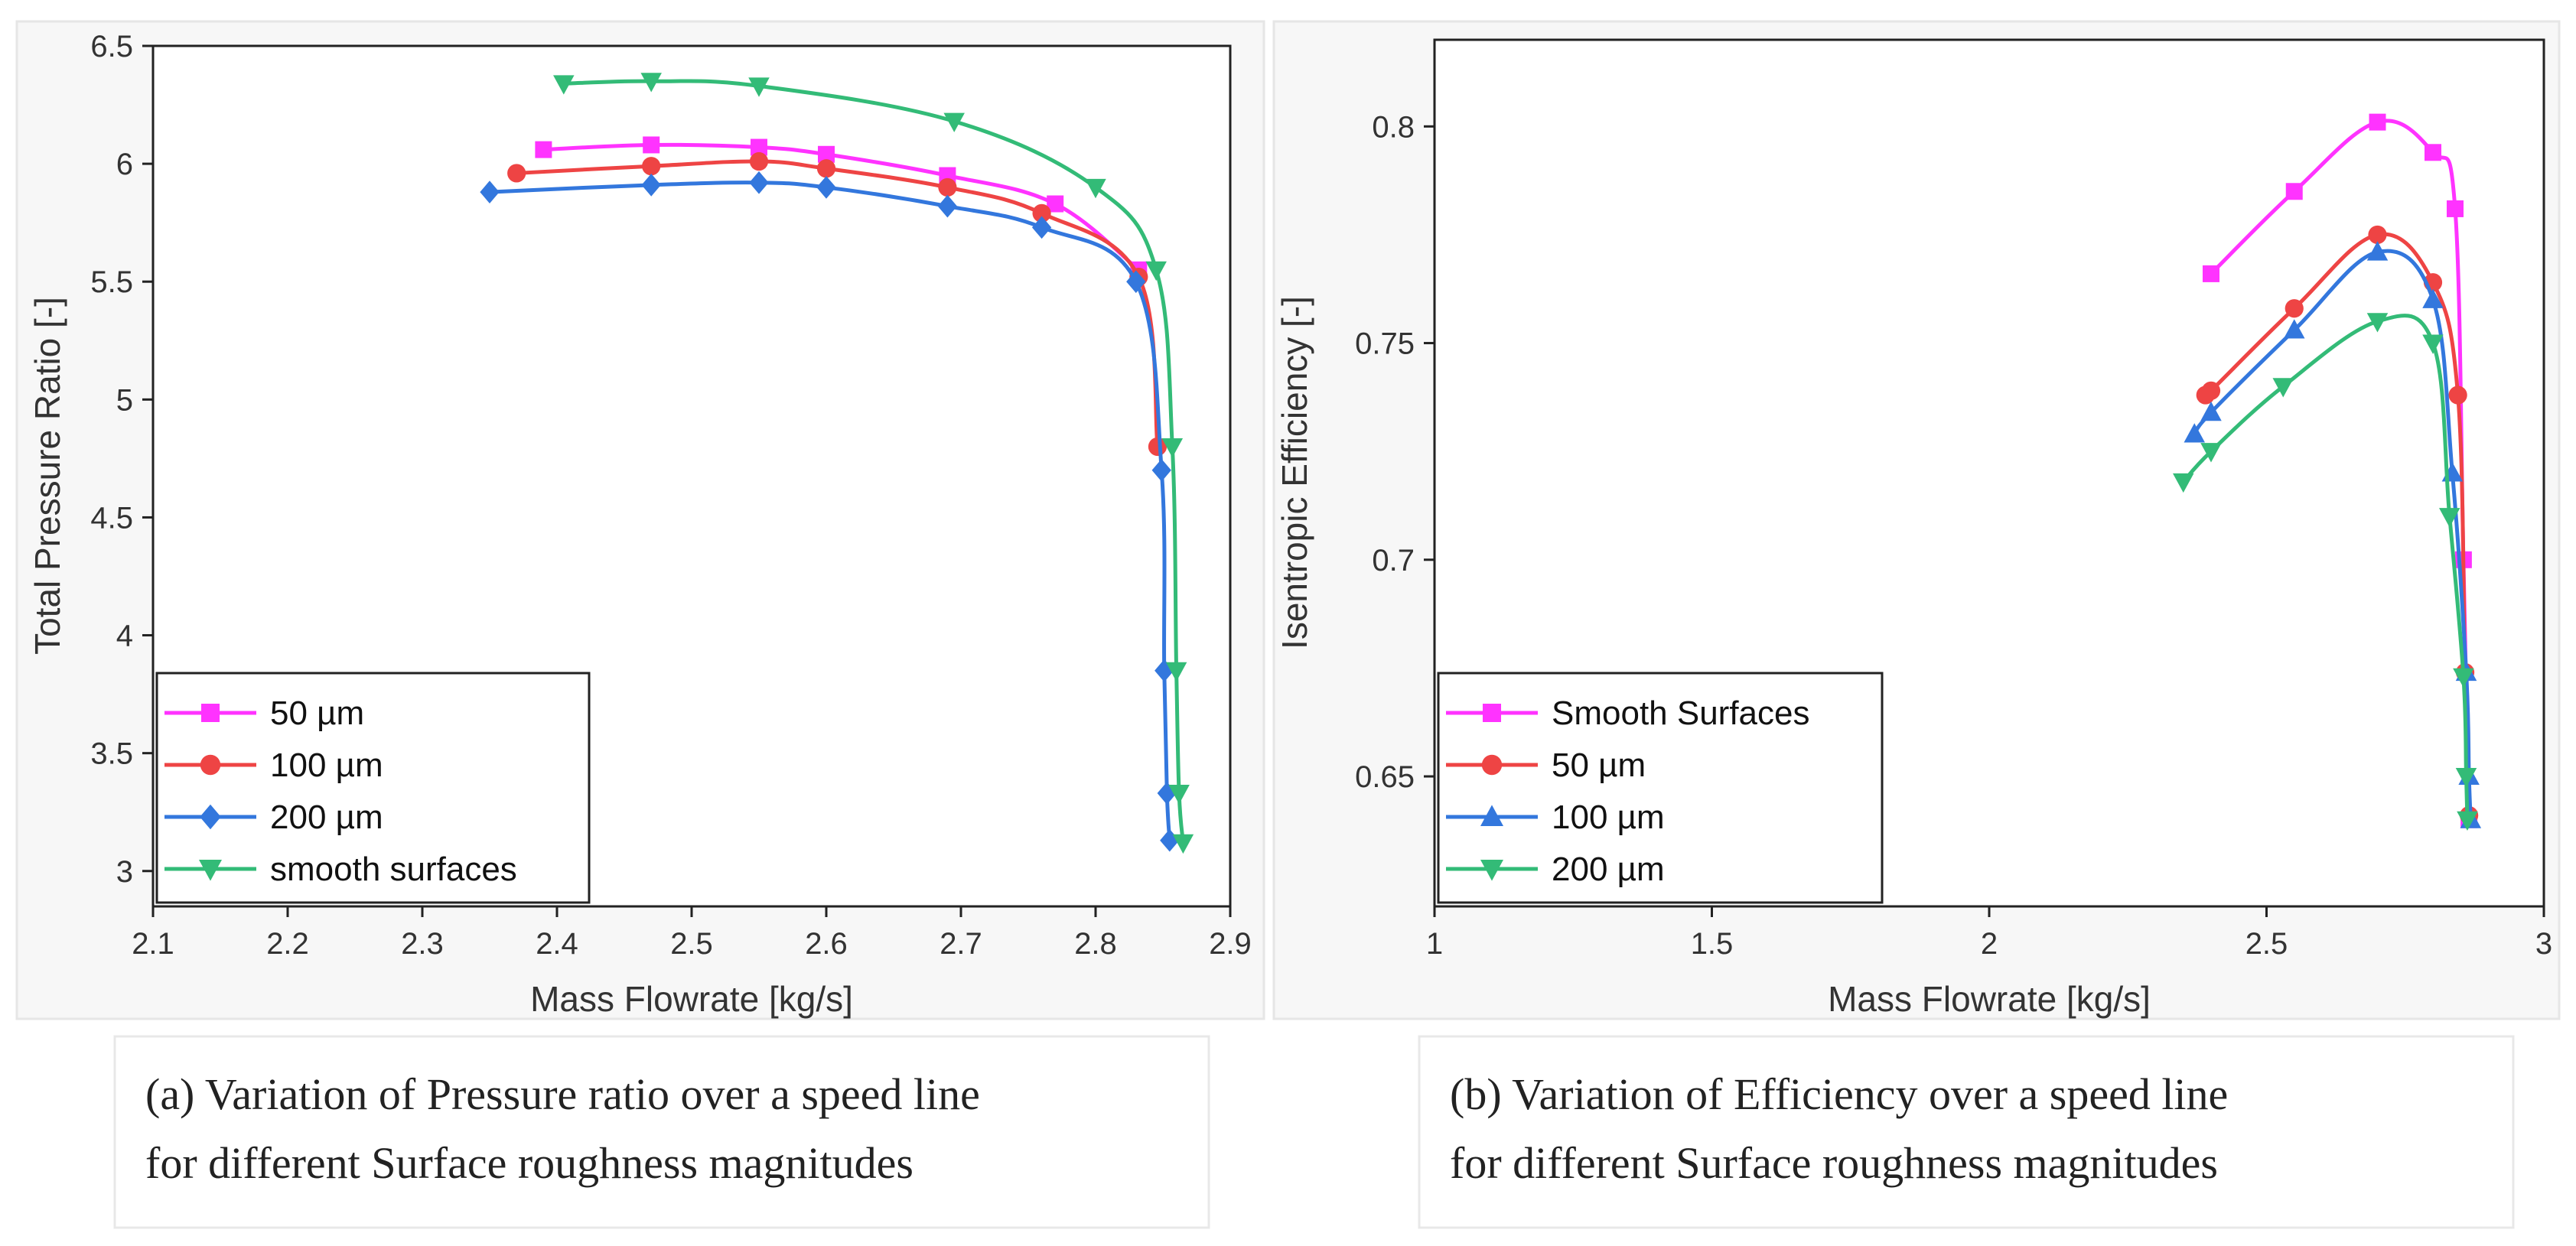 Image resolution: width=2576 pixels, height=1246 pixels. What do you see at coordinates (112, 754) in the screenshot?
I see `y-tick-label: 3.5` at bounding box center [112, 754].